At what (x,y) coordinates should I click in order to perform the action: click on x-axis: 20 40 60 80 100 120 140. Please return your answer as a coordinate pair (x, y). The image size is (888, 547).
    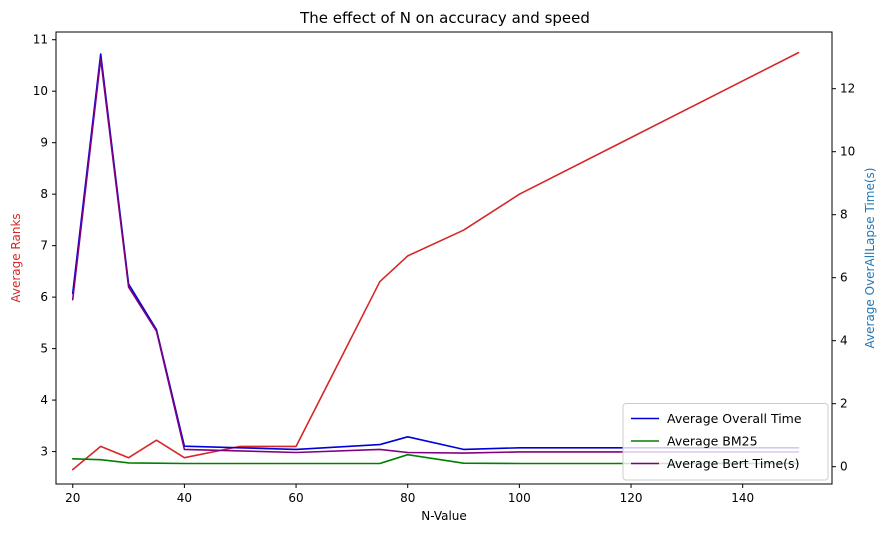
    Looking at the image, I should click on (409, 494).